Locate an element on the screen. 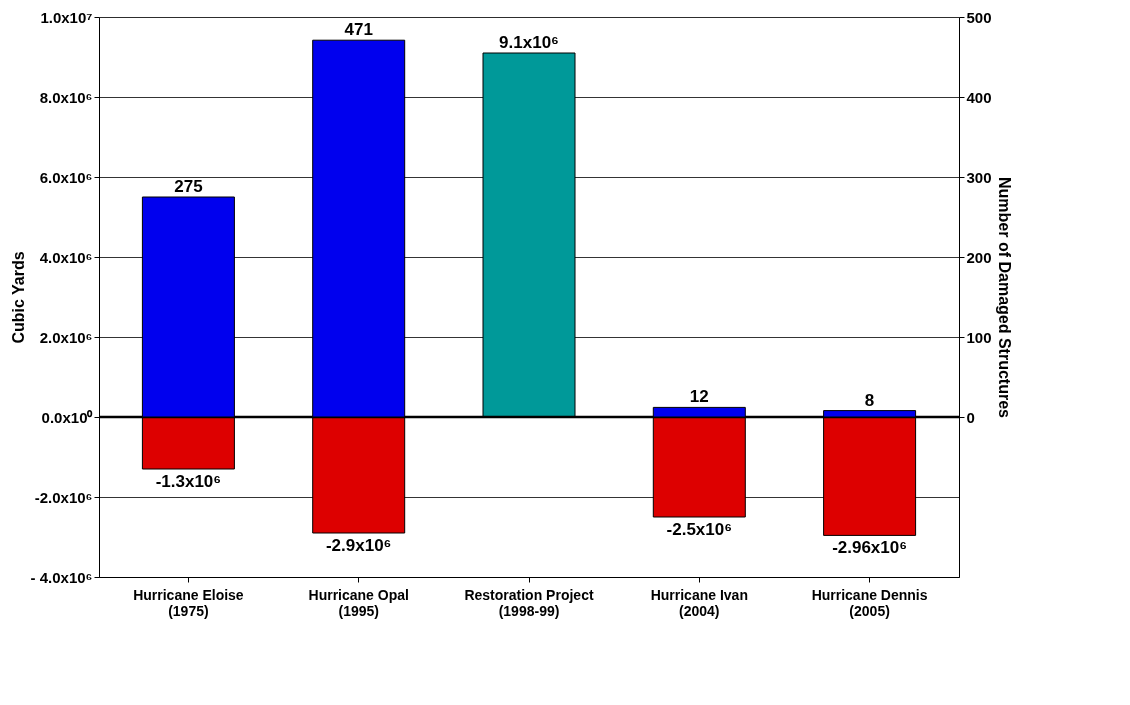 The height and width of the screenshot is (705, 1130). x-tick-label: Hurricane Opal (1995) is located at coordinates (358, 602).